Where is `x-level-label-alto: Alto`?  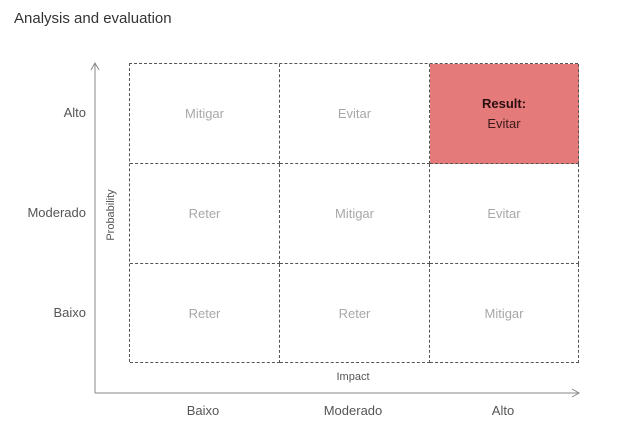 x-level-label-alto: Alto is located at coordinates (503, 410).